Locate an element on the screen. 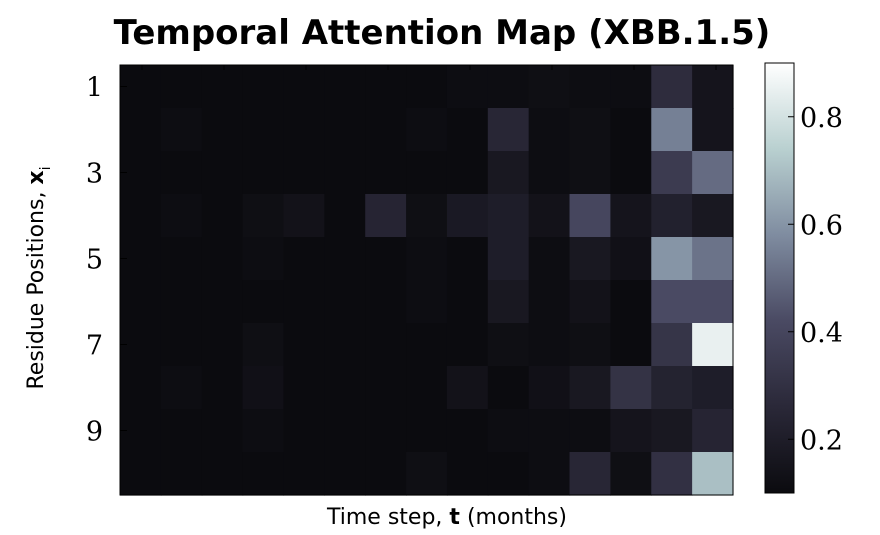 The width and height of the screenshot is (880, 535). y-tick-label: 3 is located at coordinates (94, 174).